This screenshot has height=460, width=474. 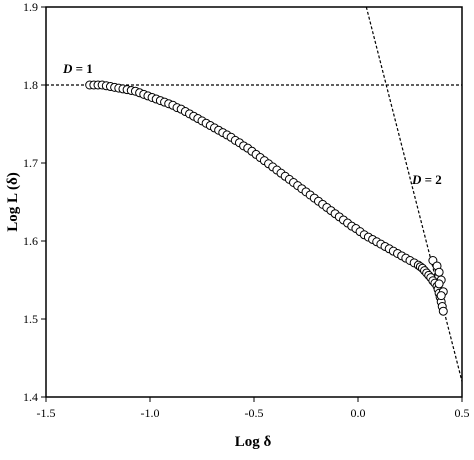 What do you see at coordinates (67, 68) in the screenshot?
I see `annotation-d1-var: D` at bounding box center [67, 68].